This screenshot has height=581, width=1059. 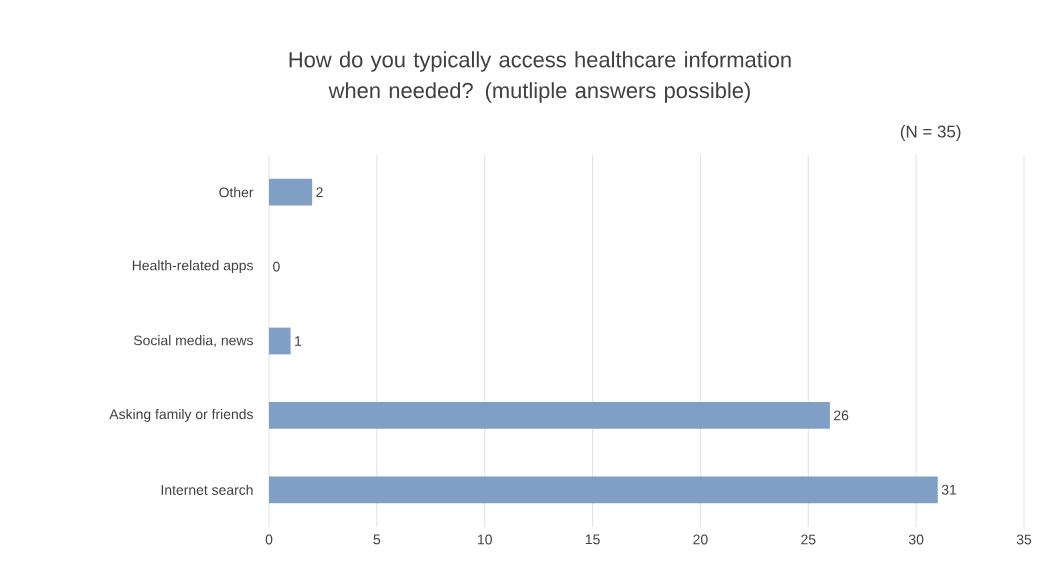 What do you see at coordinates (298, 341) in the screenshot?
I see `data-label: 1` at bounding box center [298, 341].